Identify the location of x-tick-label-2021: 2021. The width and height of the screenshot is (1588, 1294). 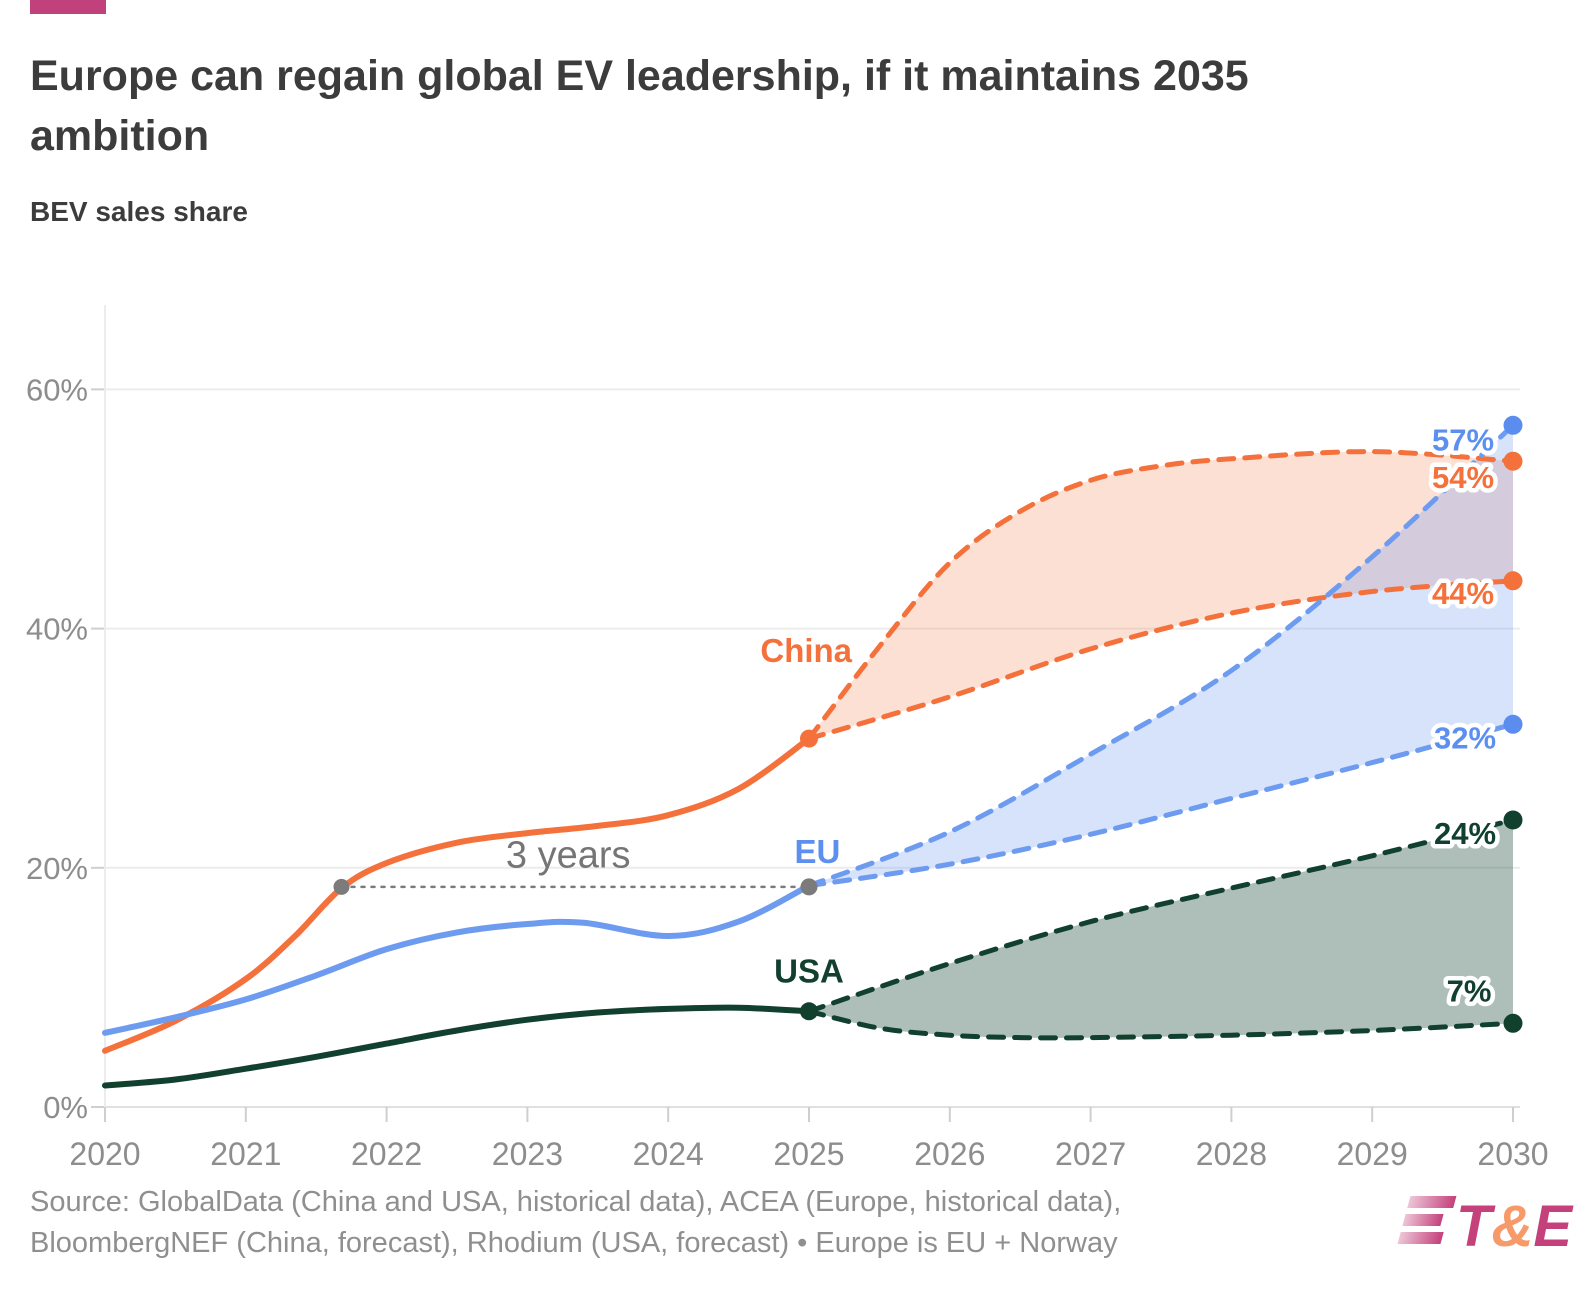
(245, 1154).